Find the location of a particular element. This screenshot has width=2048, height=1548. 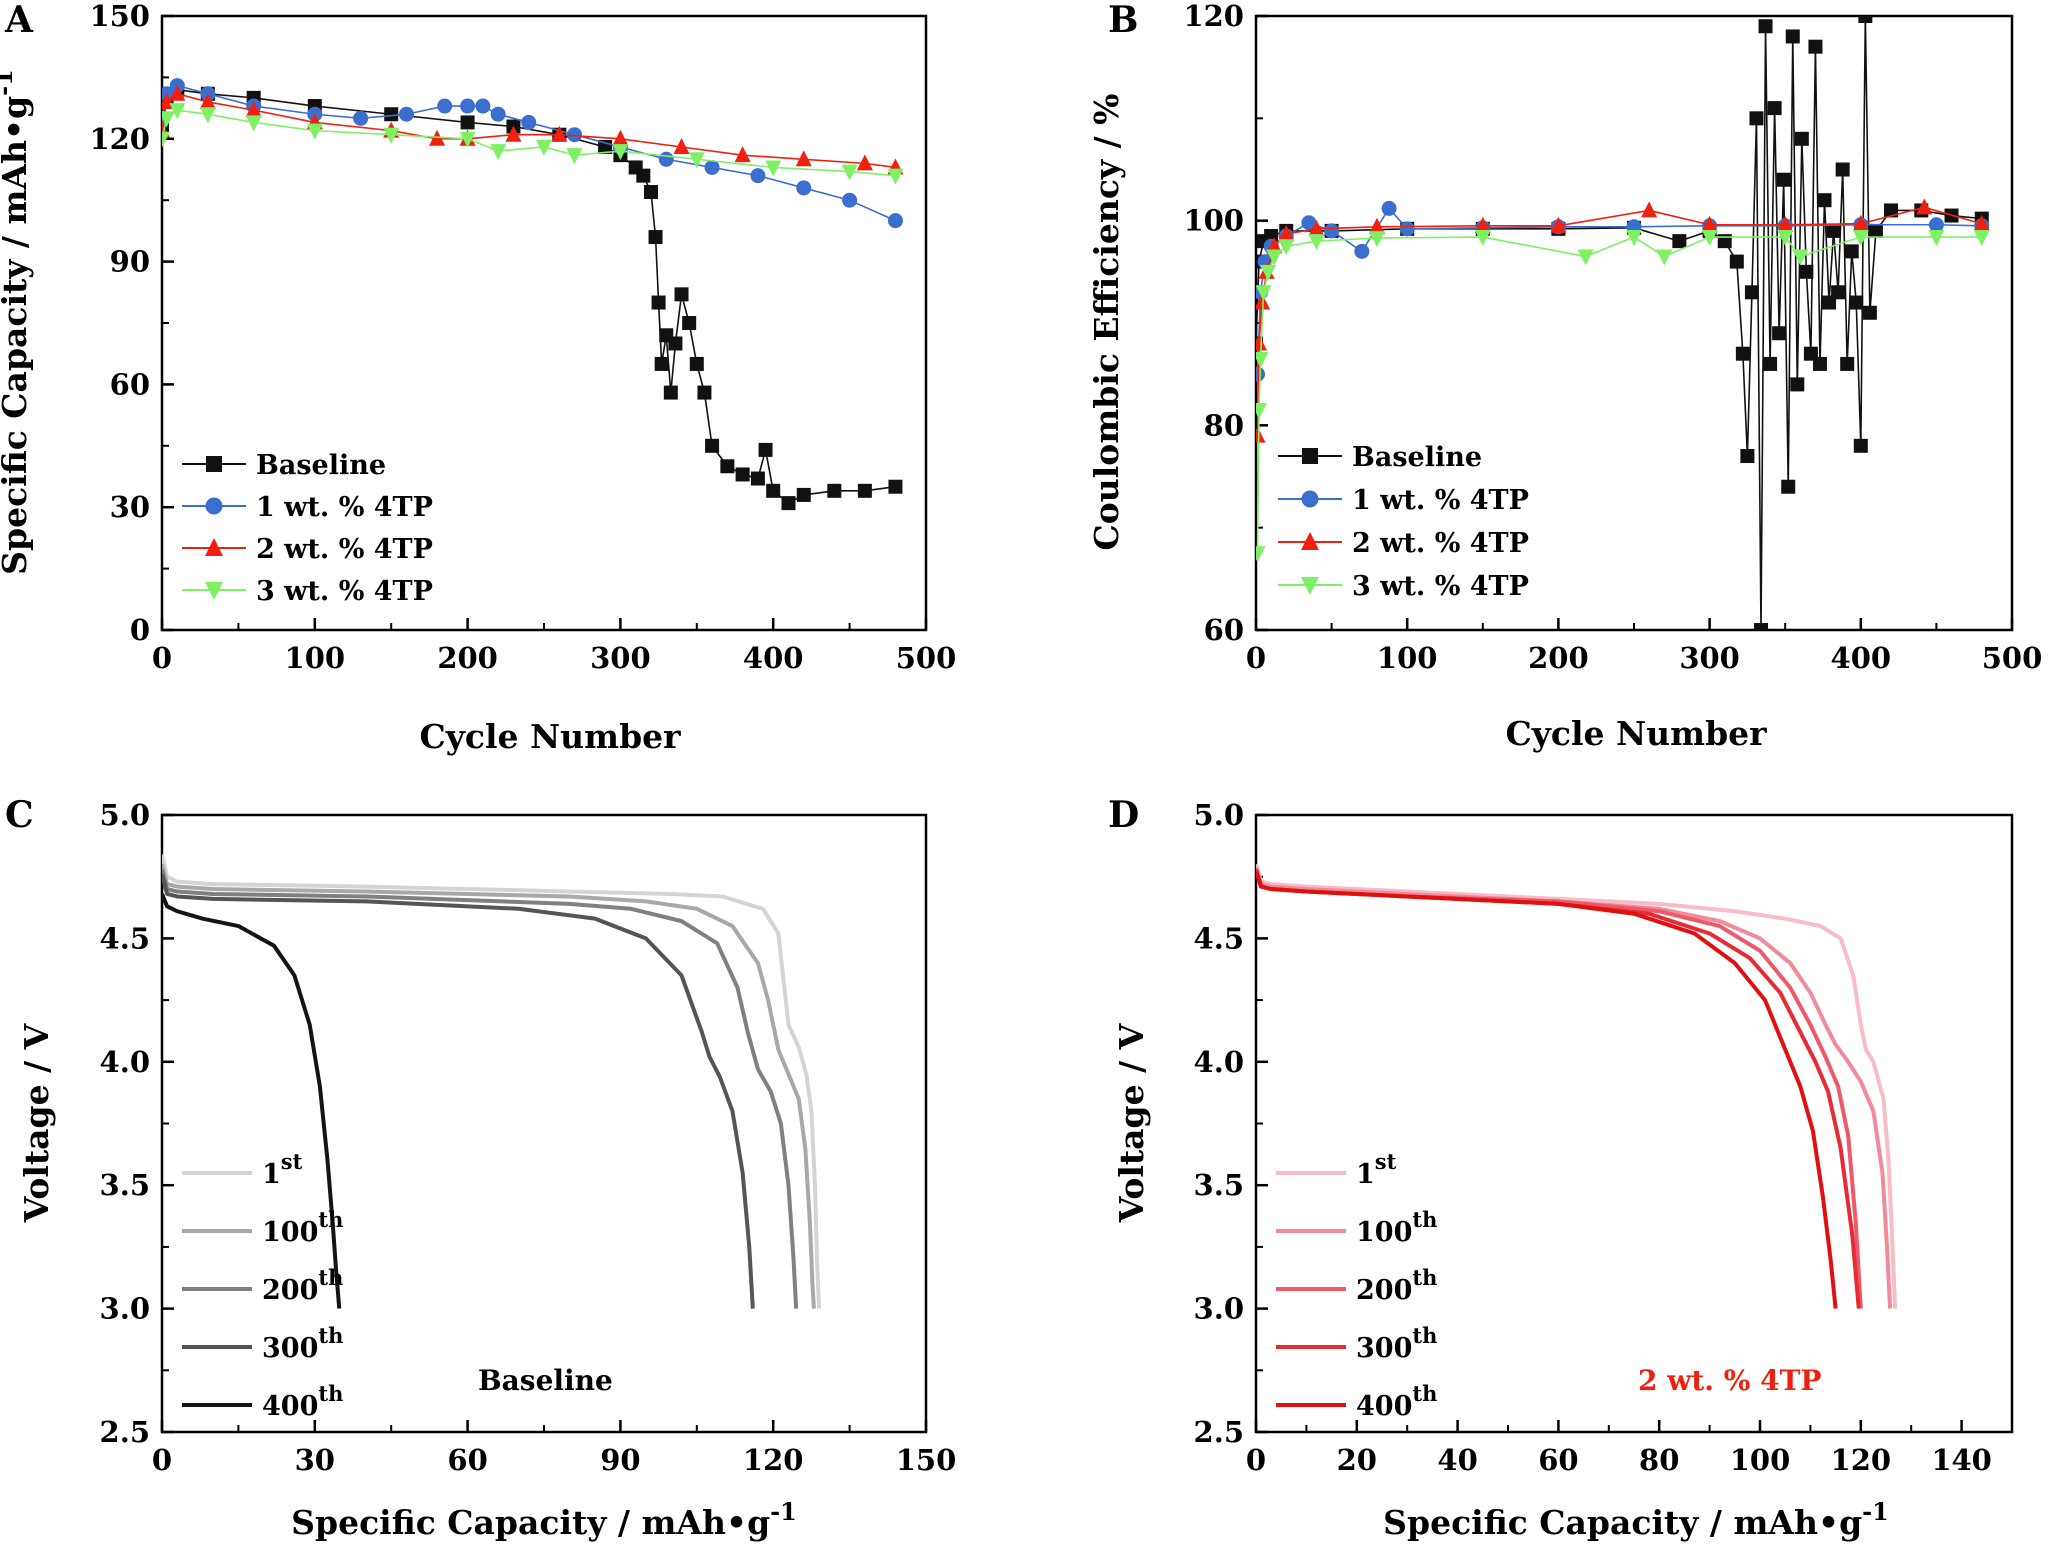

y-tick-label: 5.0 is located at coordinates (1219, 815).